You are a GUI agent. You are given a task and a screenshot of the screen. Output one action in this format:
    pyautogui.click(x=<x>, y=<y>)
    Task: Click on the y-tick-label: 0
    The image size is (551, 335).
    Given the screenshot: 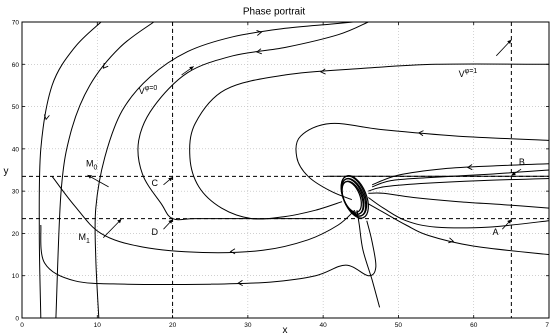 What is the action you would take?
    pyautogui.click(x=17, y=319)
    